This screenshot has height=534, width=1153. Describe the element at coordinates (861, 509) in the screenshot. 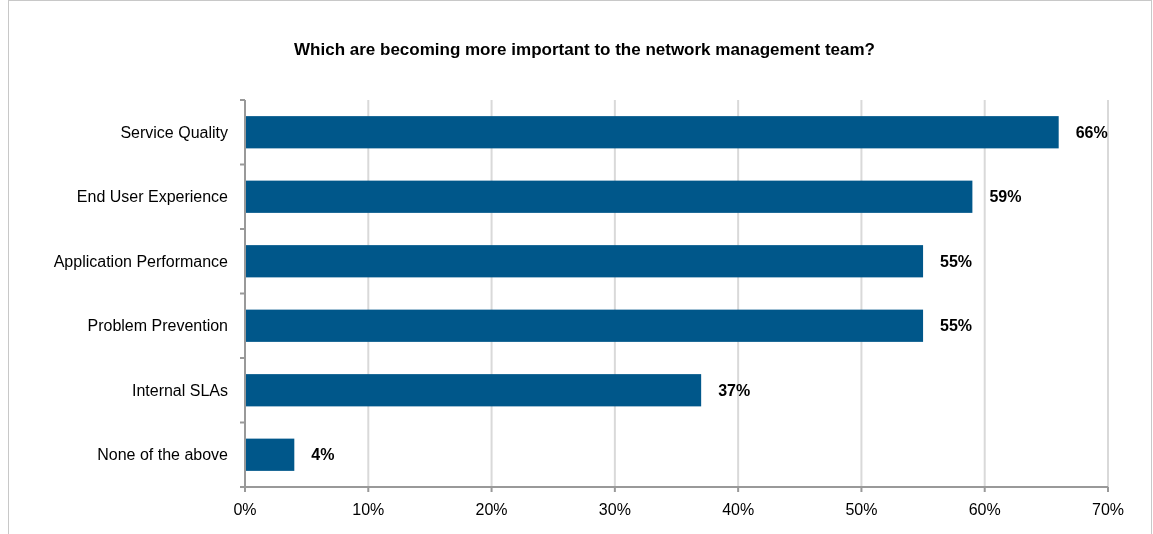

I see `x-tick-label: 50%` at that location.